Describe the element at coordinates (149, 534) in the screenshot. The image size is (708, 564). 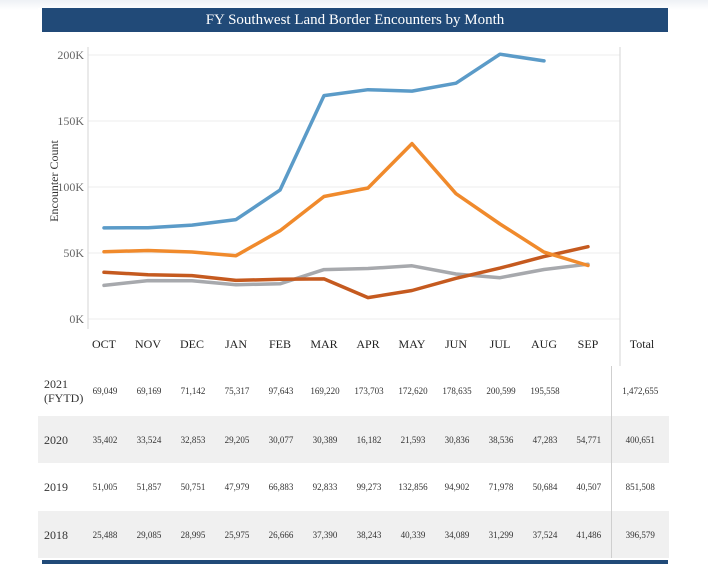
I see `table-cell: 29,085` at that location.